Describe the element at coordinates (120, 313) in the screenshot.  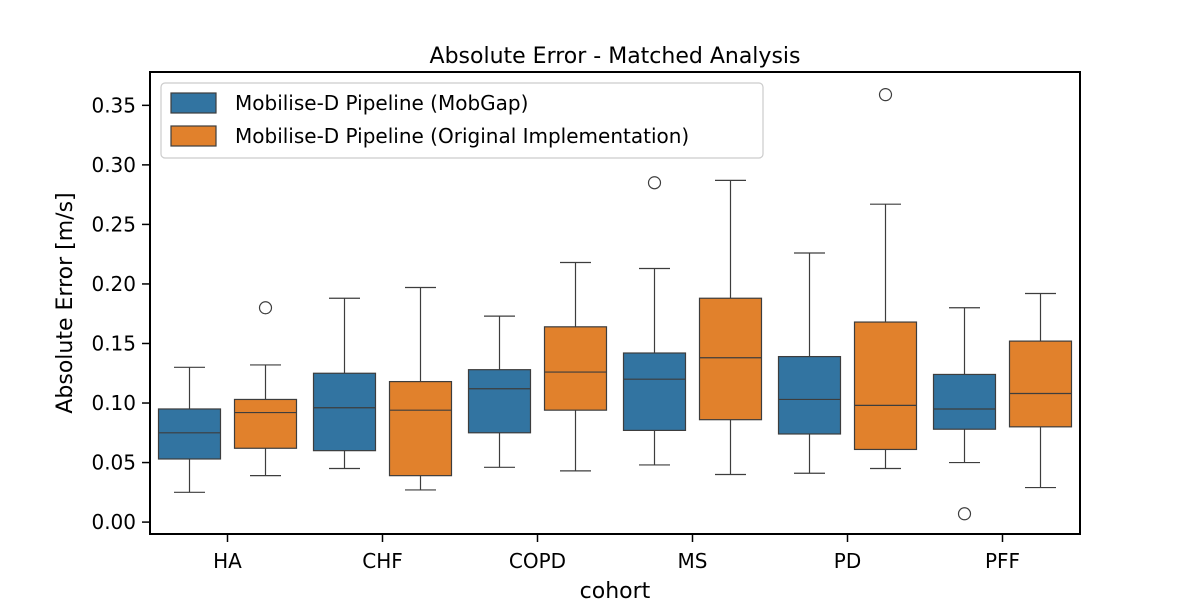
I see `y-axis: 0.00 0.05 0.10 0.15 0.20 0.25 0.30 0.35` at that location.